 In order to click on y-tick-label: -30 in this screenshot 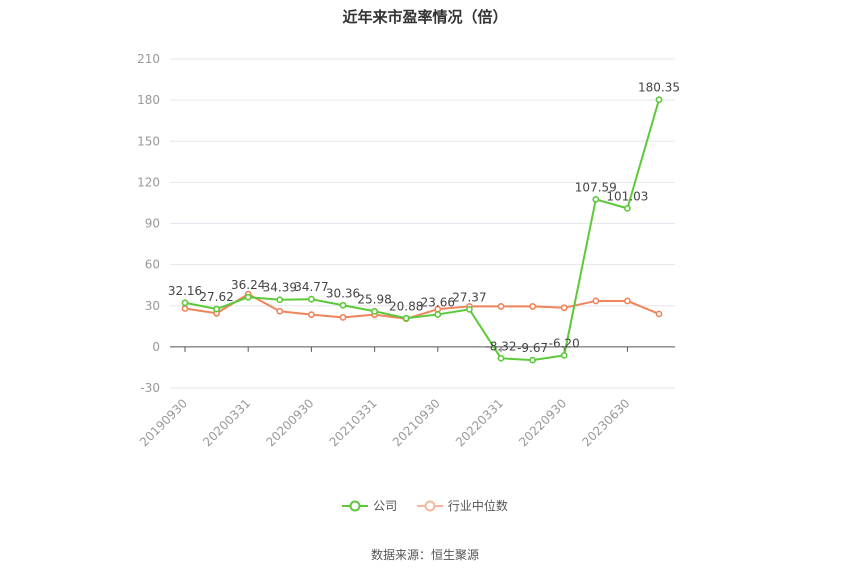, I will do `click(150, 388)`.